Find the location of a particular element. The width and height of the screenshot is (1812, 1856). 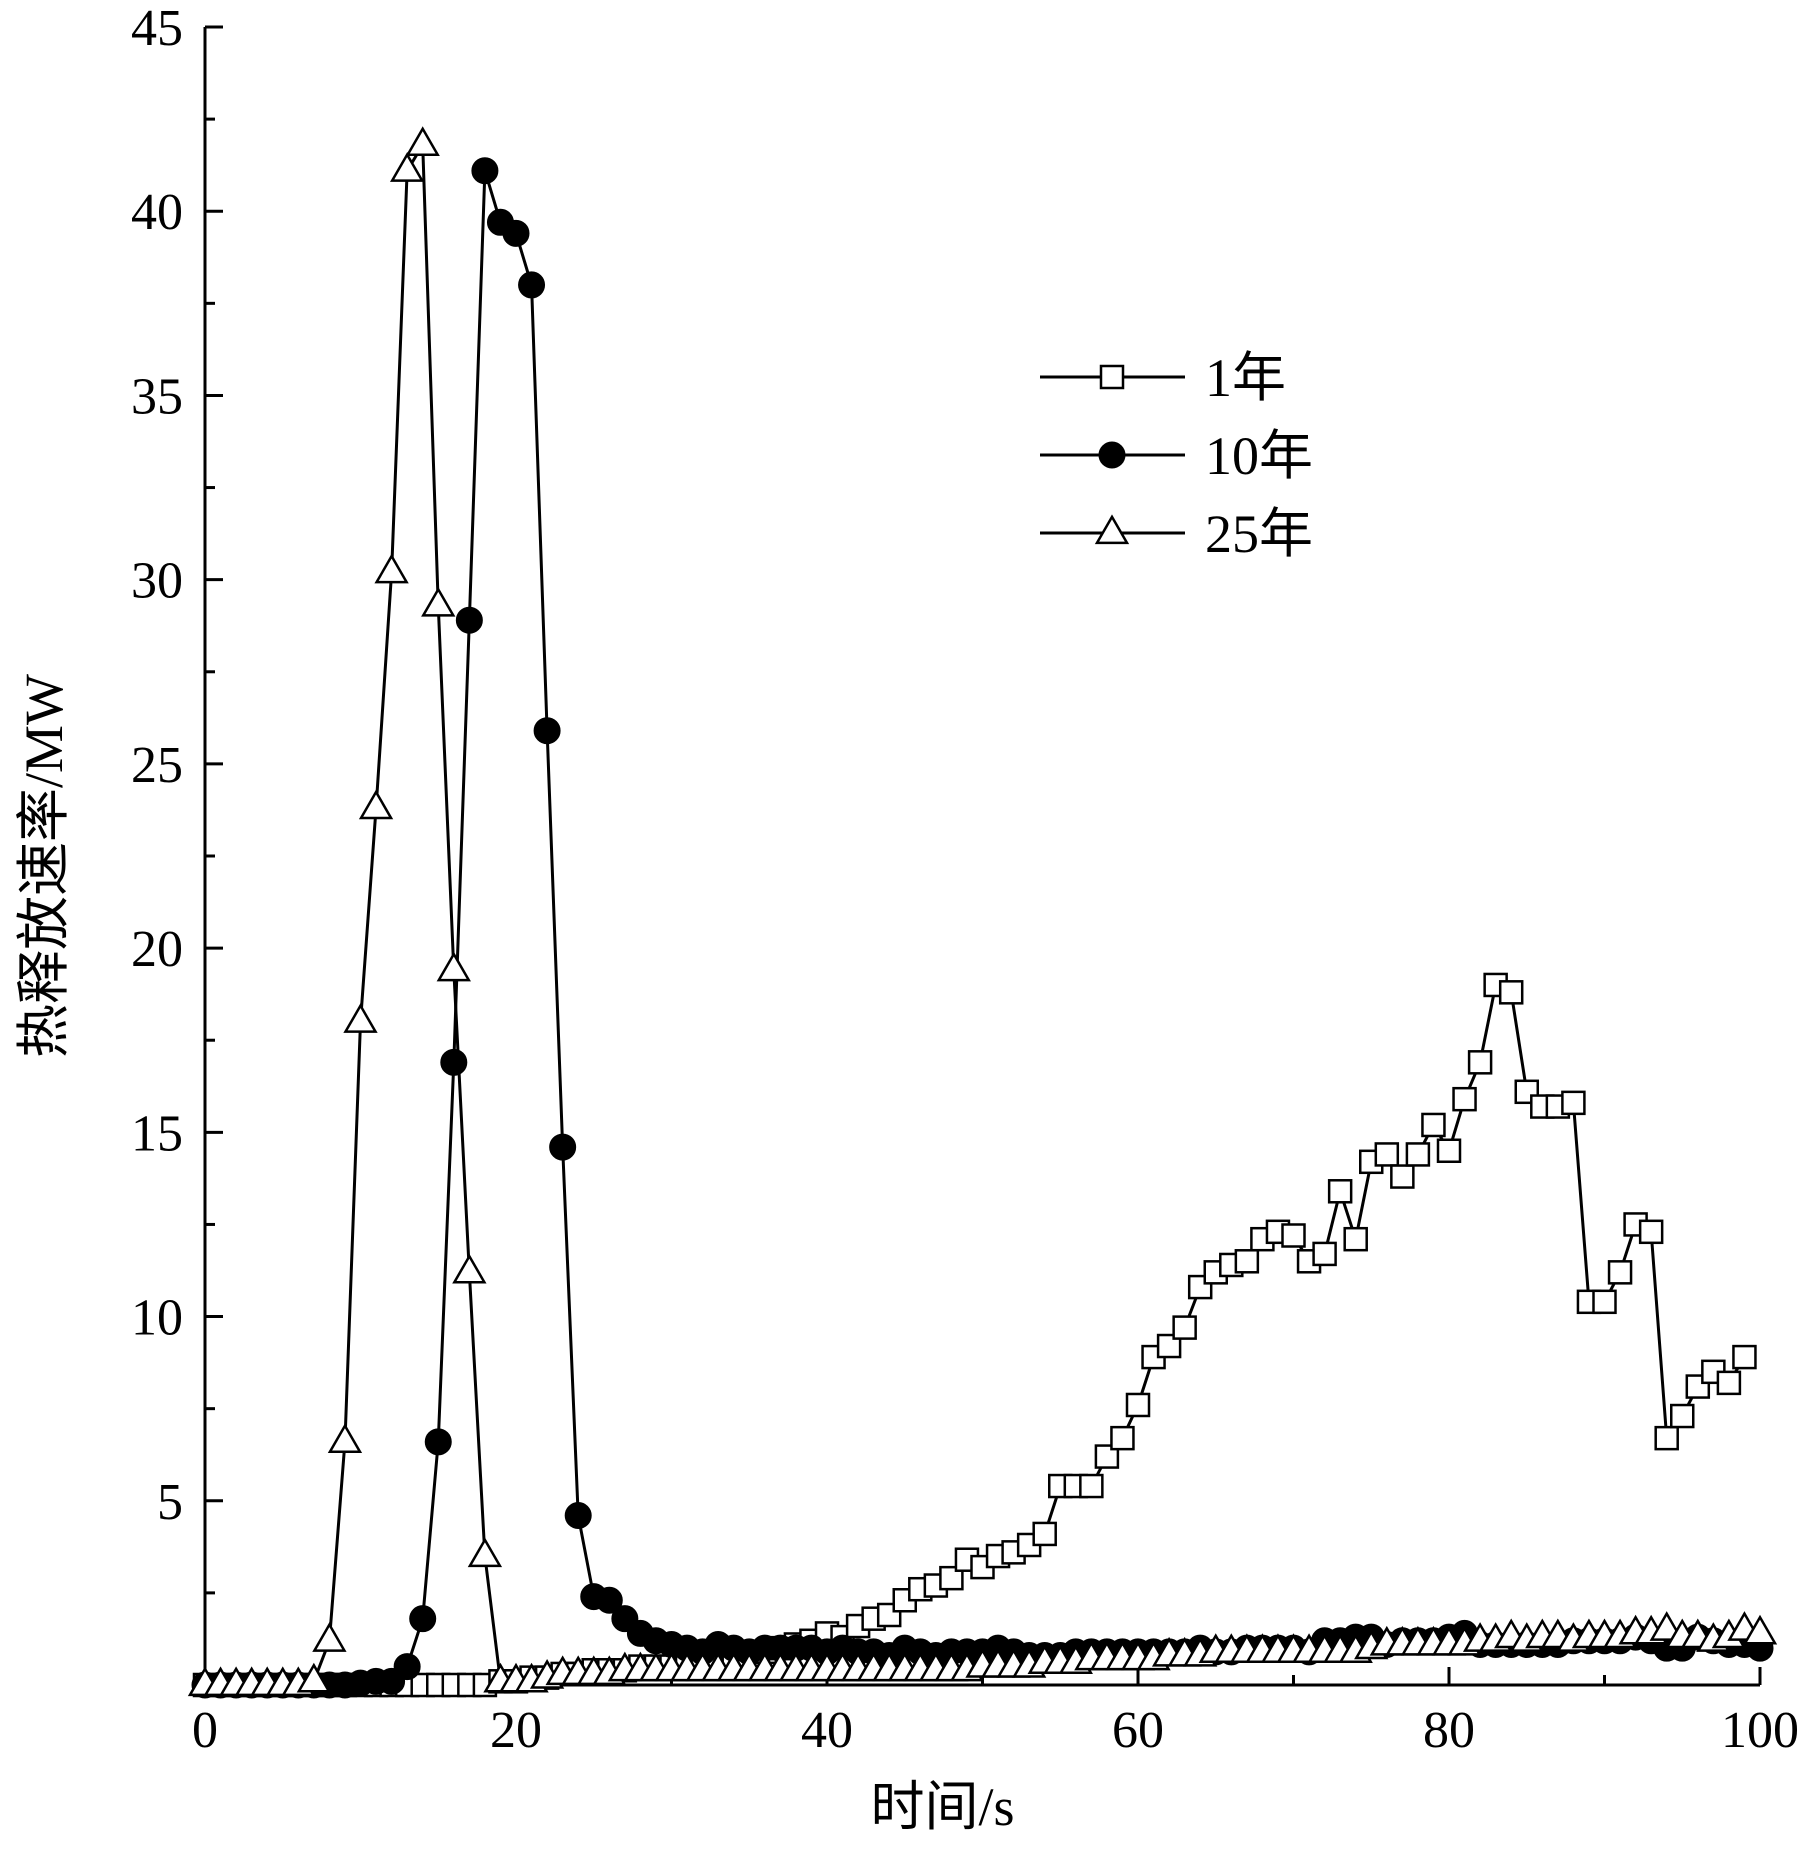

x-axis-title: 时间/s is located at coordinates (942, 1807).